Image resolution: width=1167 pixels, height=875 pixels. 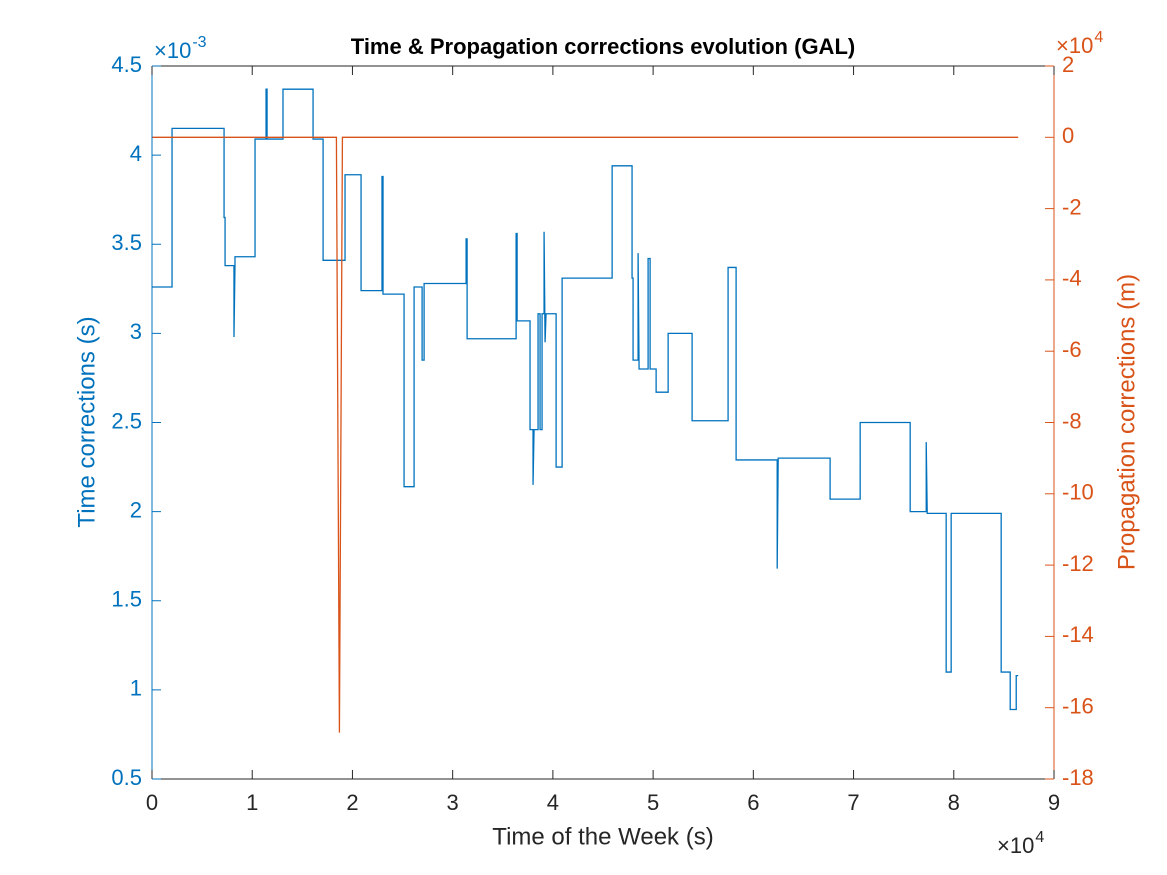 I want to click on y2-tick-label: 2, so click(x=1068, y=64).